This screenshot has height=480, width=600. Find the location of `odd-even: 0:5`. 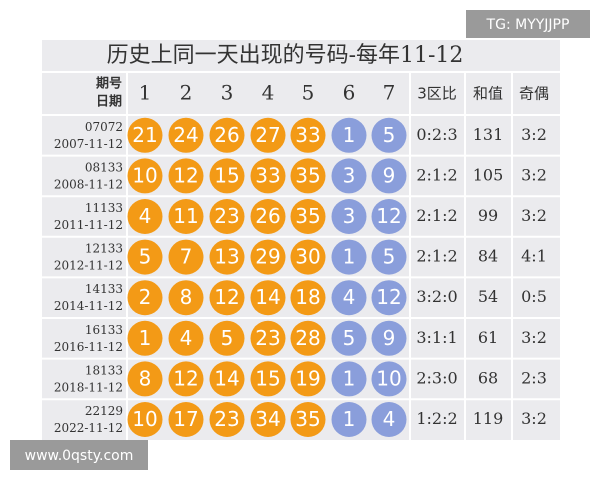

odd-even: 0:5 is located at coordinates (534, 296).